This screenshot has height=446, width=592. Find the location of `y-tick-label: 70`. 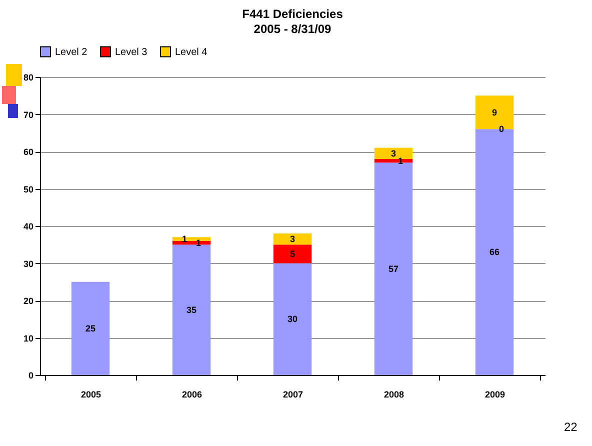

y-tick-label: 70 is located at coordinates (28, 115).